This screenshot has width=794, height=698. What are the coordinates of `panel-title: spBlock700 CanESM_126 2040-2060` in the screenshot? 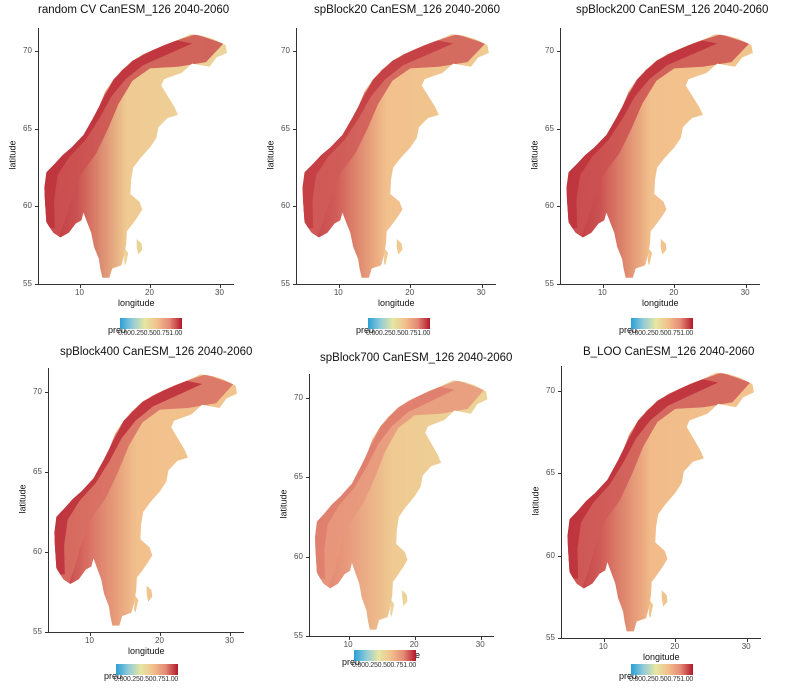 It's located at (416, 358).